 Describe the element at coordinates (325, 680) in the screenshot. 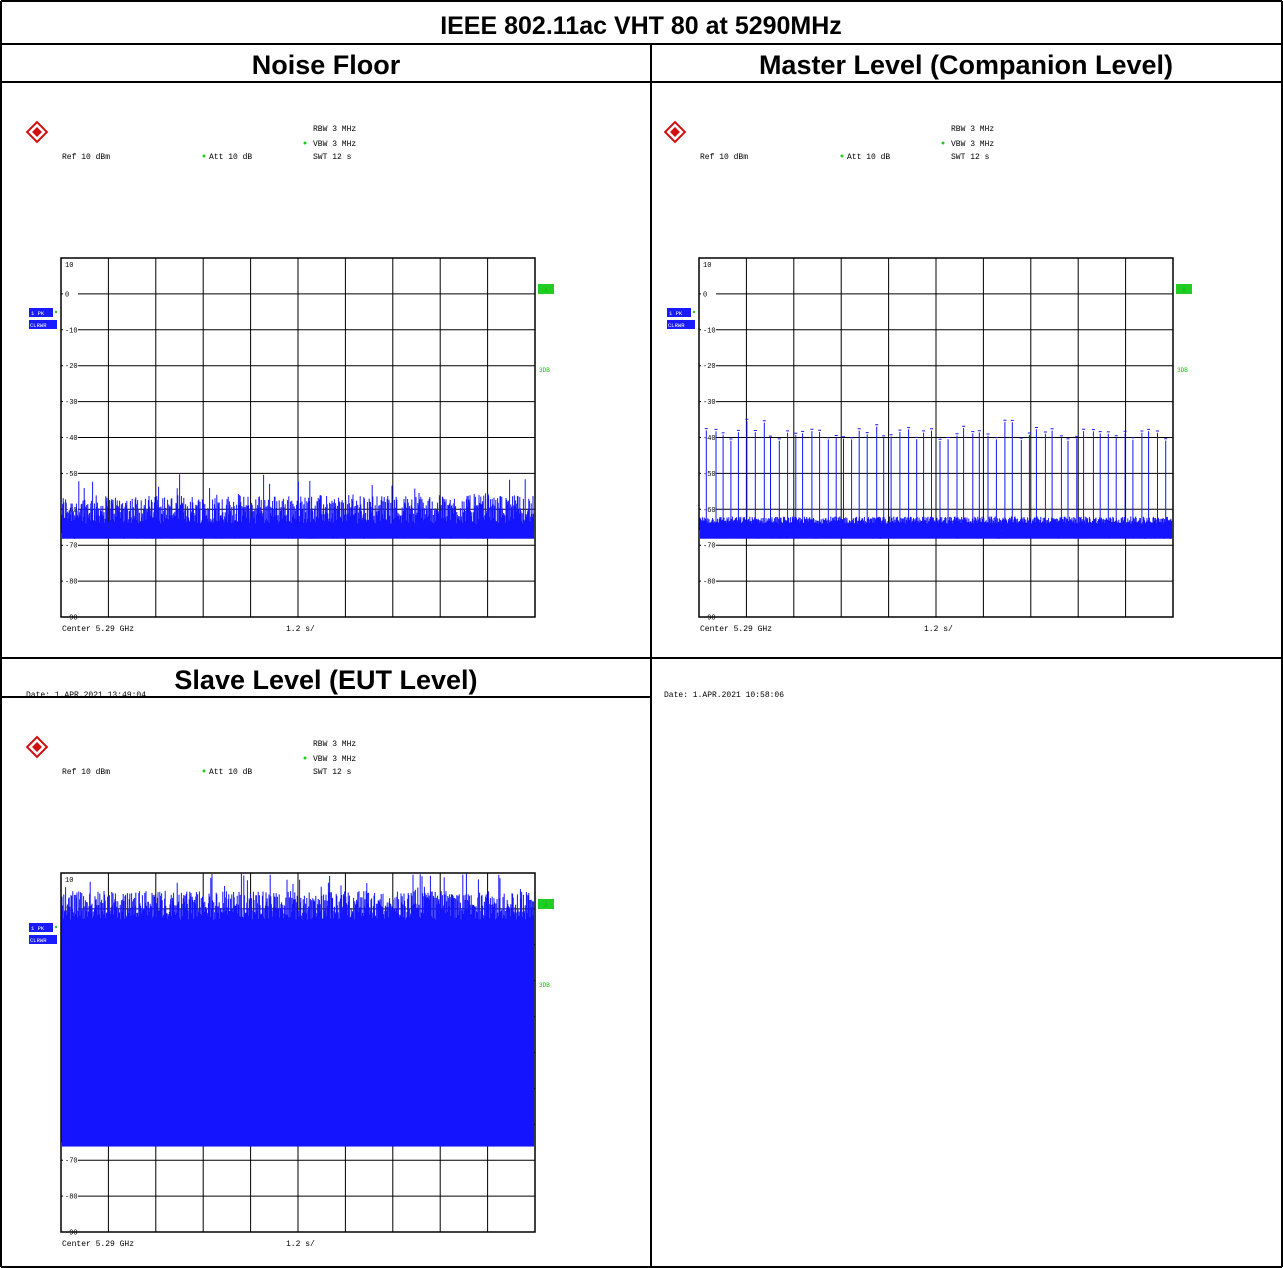

I see `panel-header-slave-level: Slave Level (EUT Level)` at that location.